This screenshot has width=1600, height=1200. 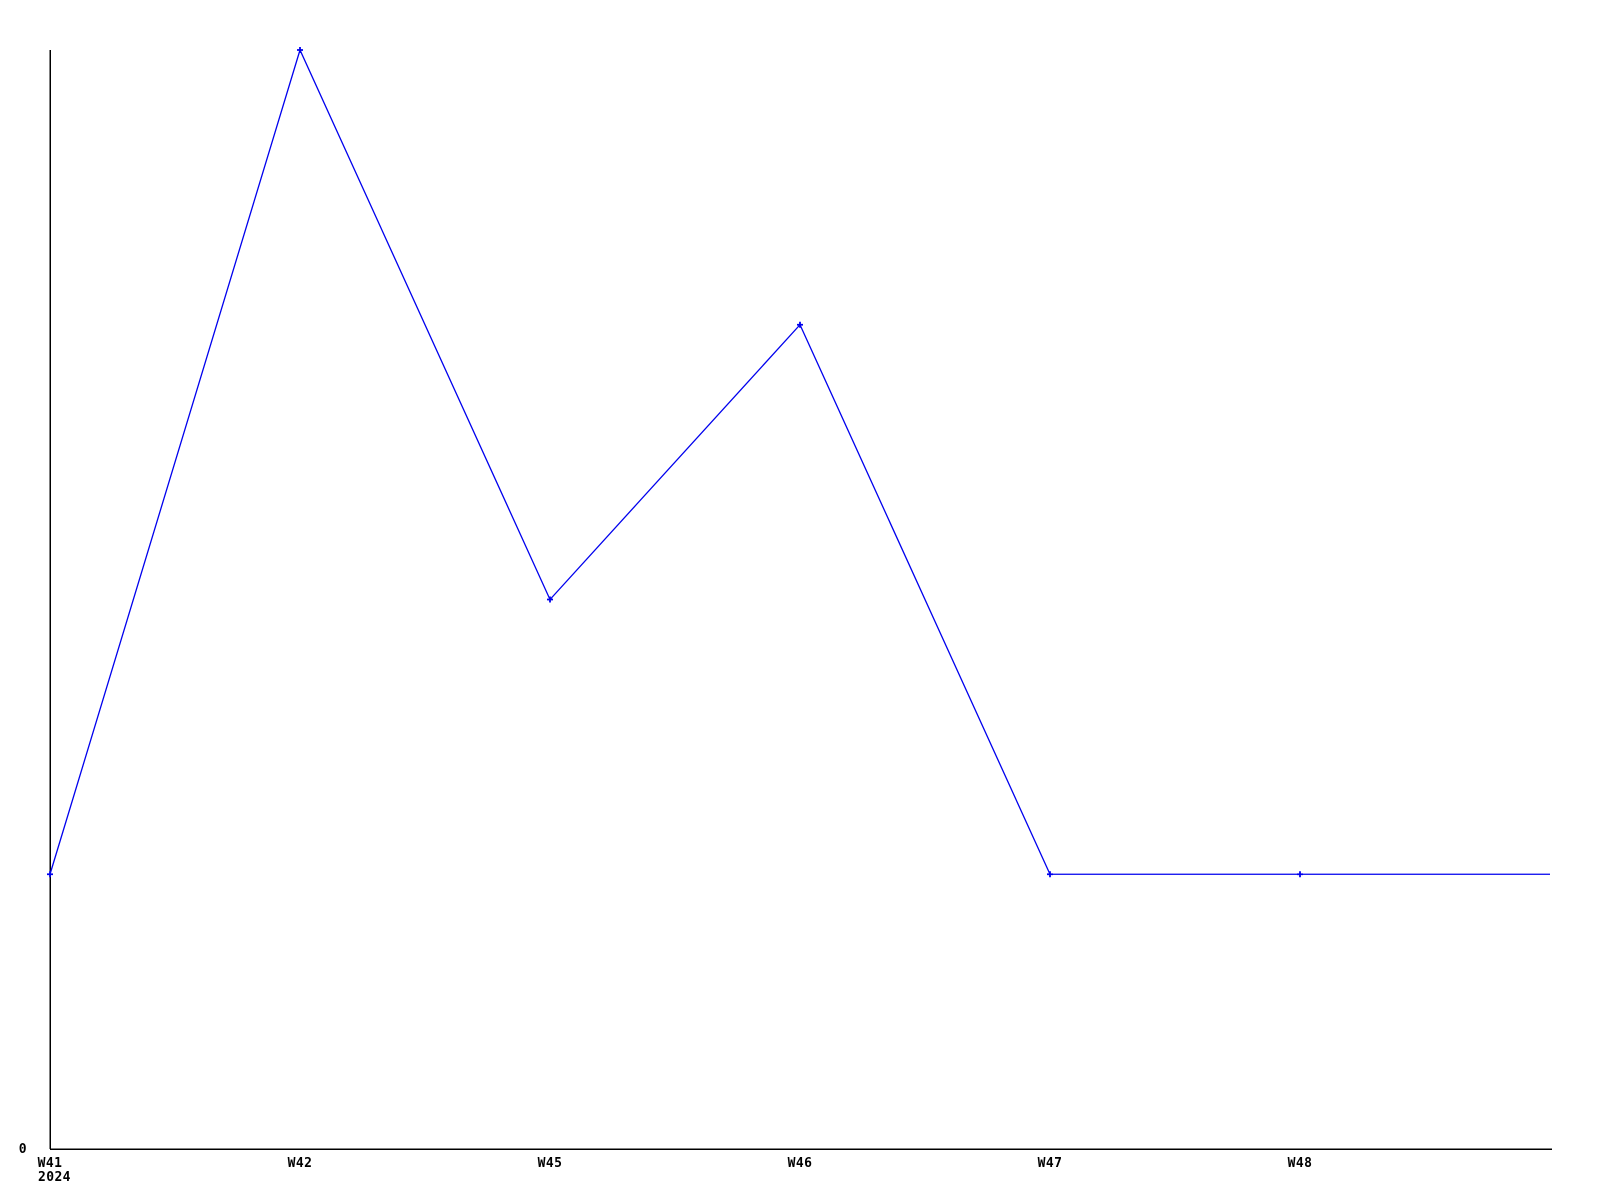 What do you see at coordinates (50, 1163) in the screenshot?
I see `x-tick-label: W41` at bounding box center [50, 1163].